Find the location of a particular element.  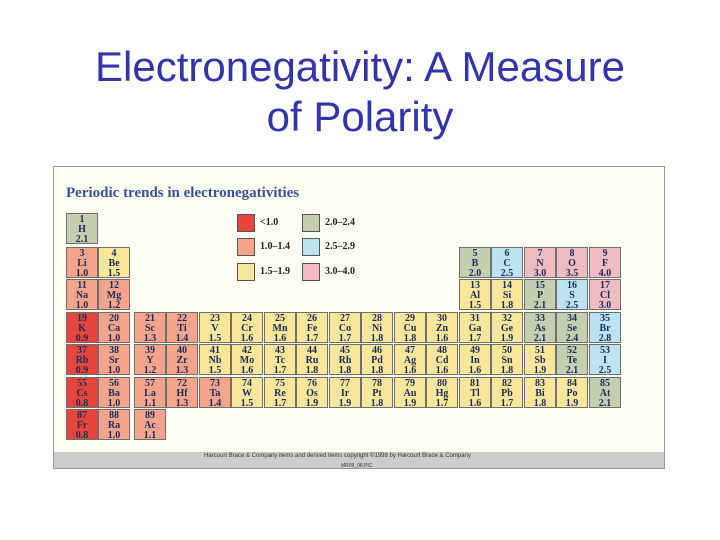

element-symbol: Cr is located at coordinates (247, 328).